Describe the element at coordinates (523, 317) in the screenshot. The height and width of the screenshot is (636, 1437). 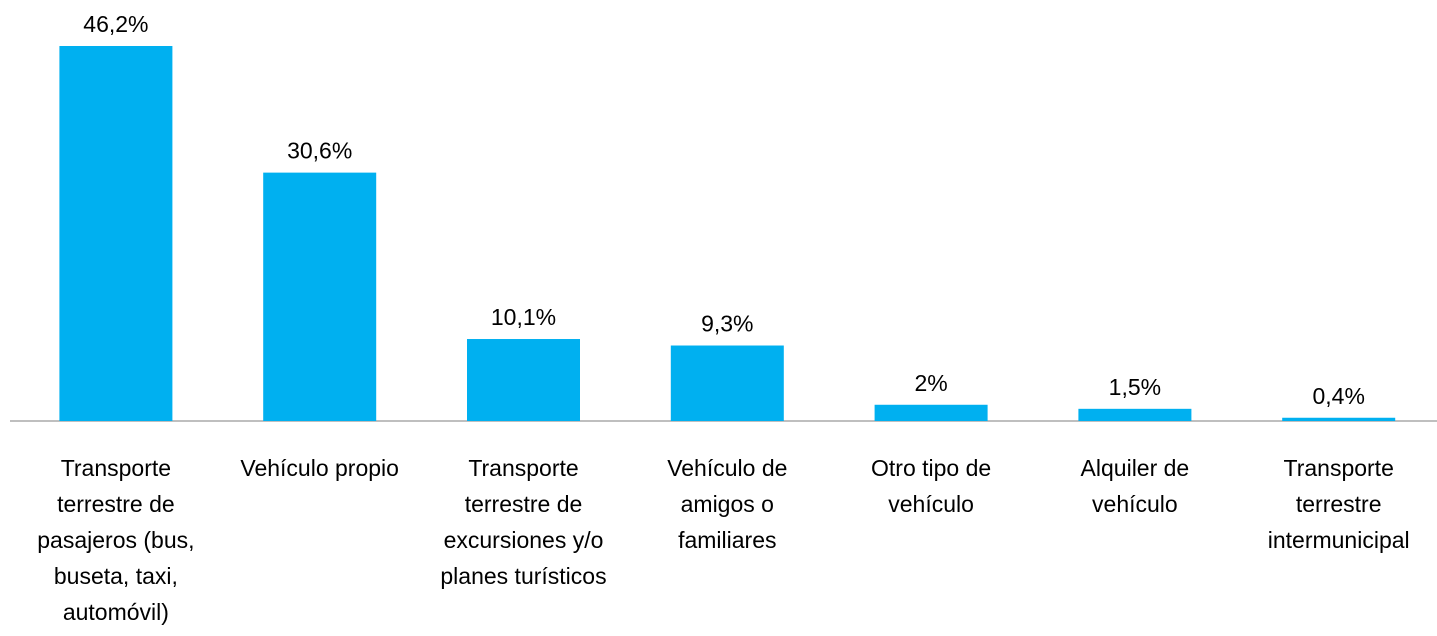
I see `data-label: 10,1%` at that location.